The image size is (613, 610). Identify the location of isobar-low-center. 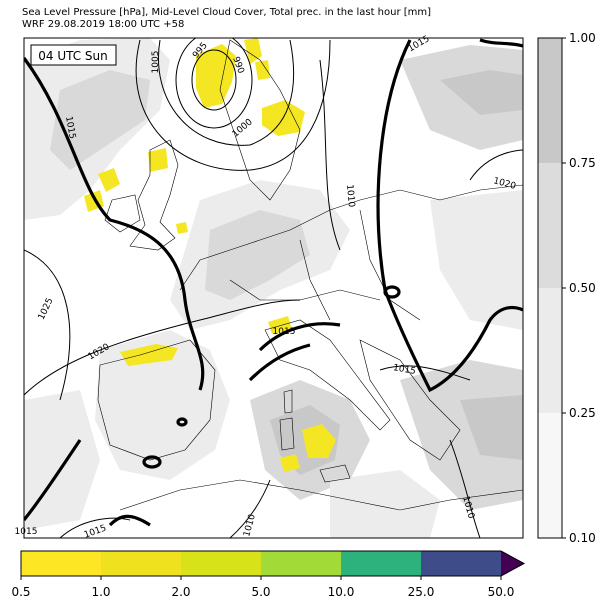
(214, 80).